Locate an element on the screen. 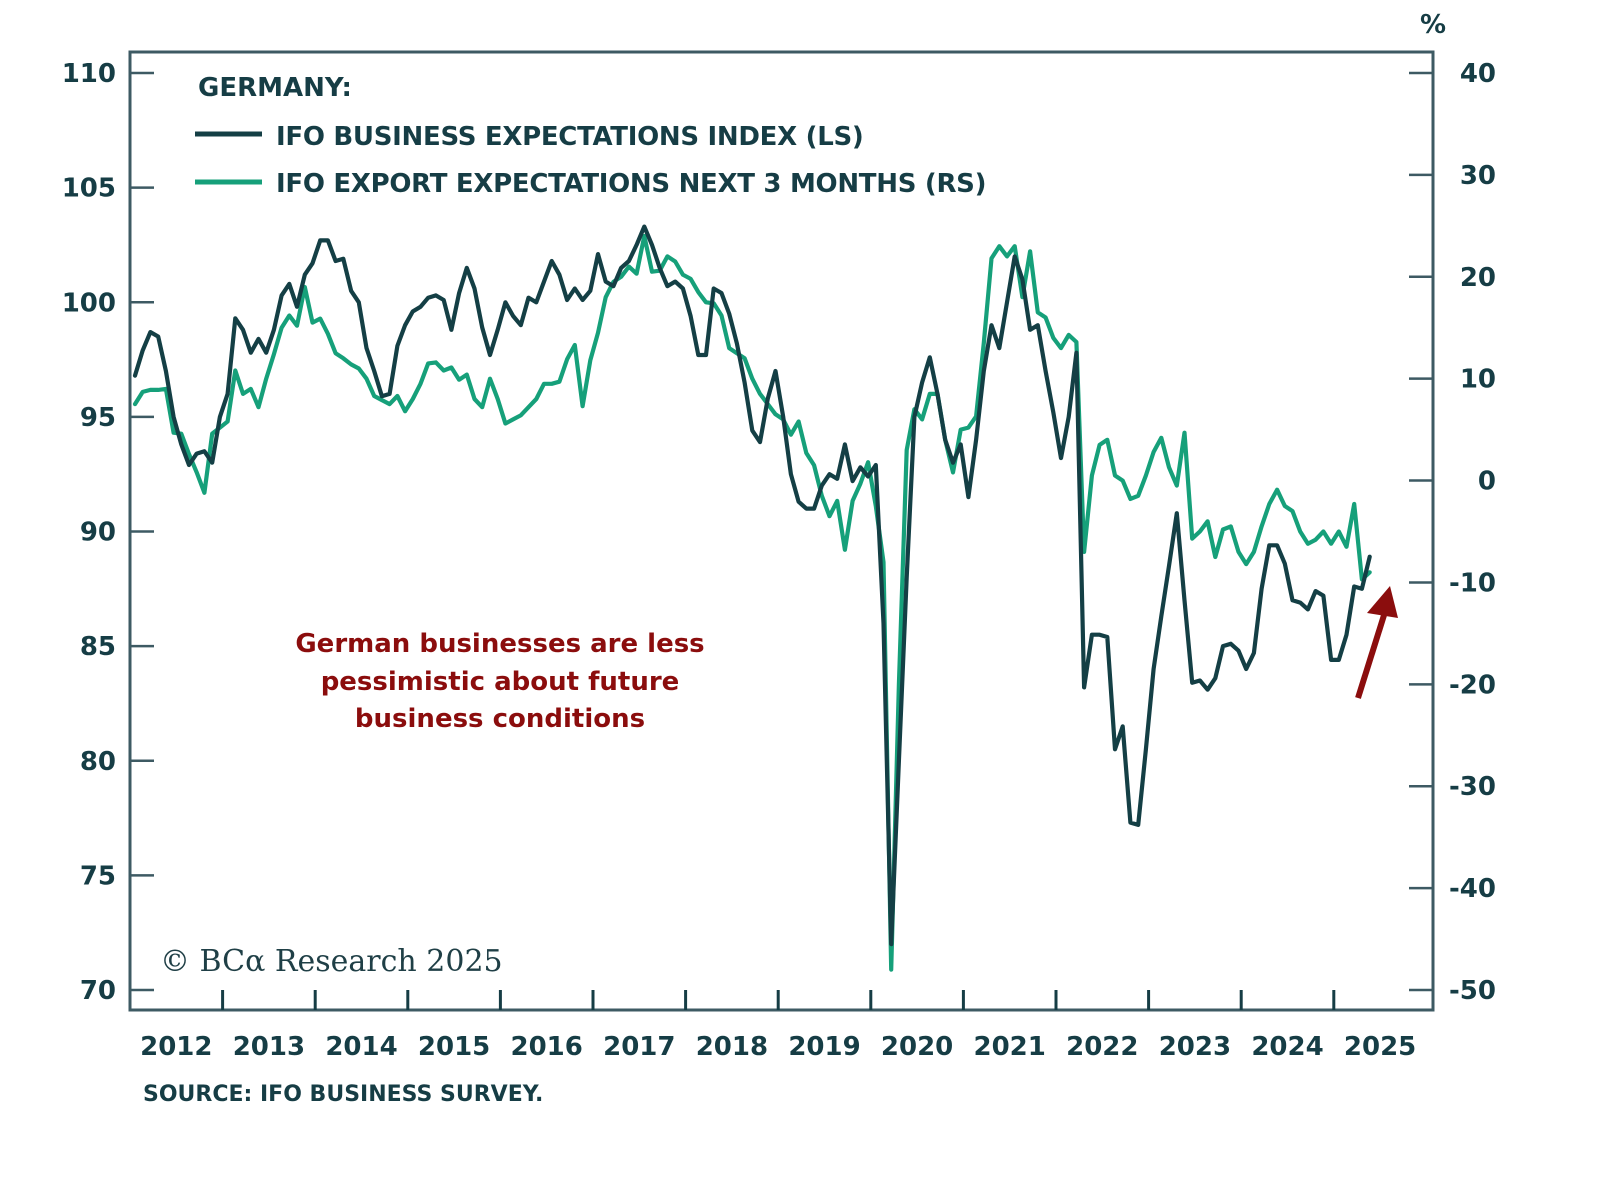 This screenshot has width=1600, height=1200. x-tick-label: 2021 is located at coordinates (1010, 1047).